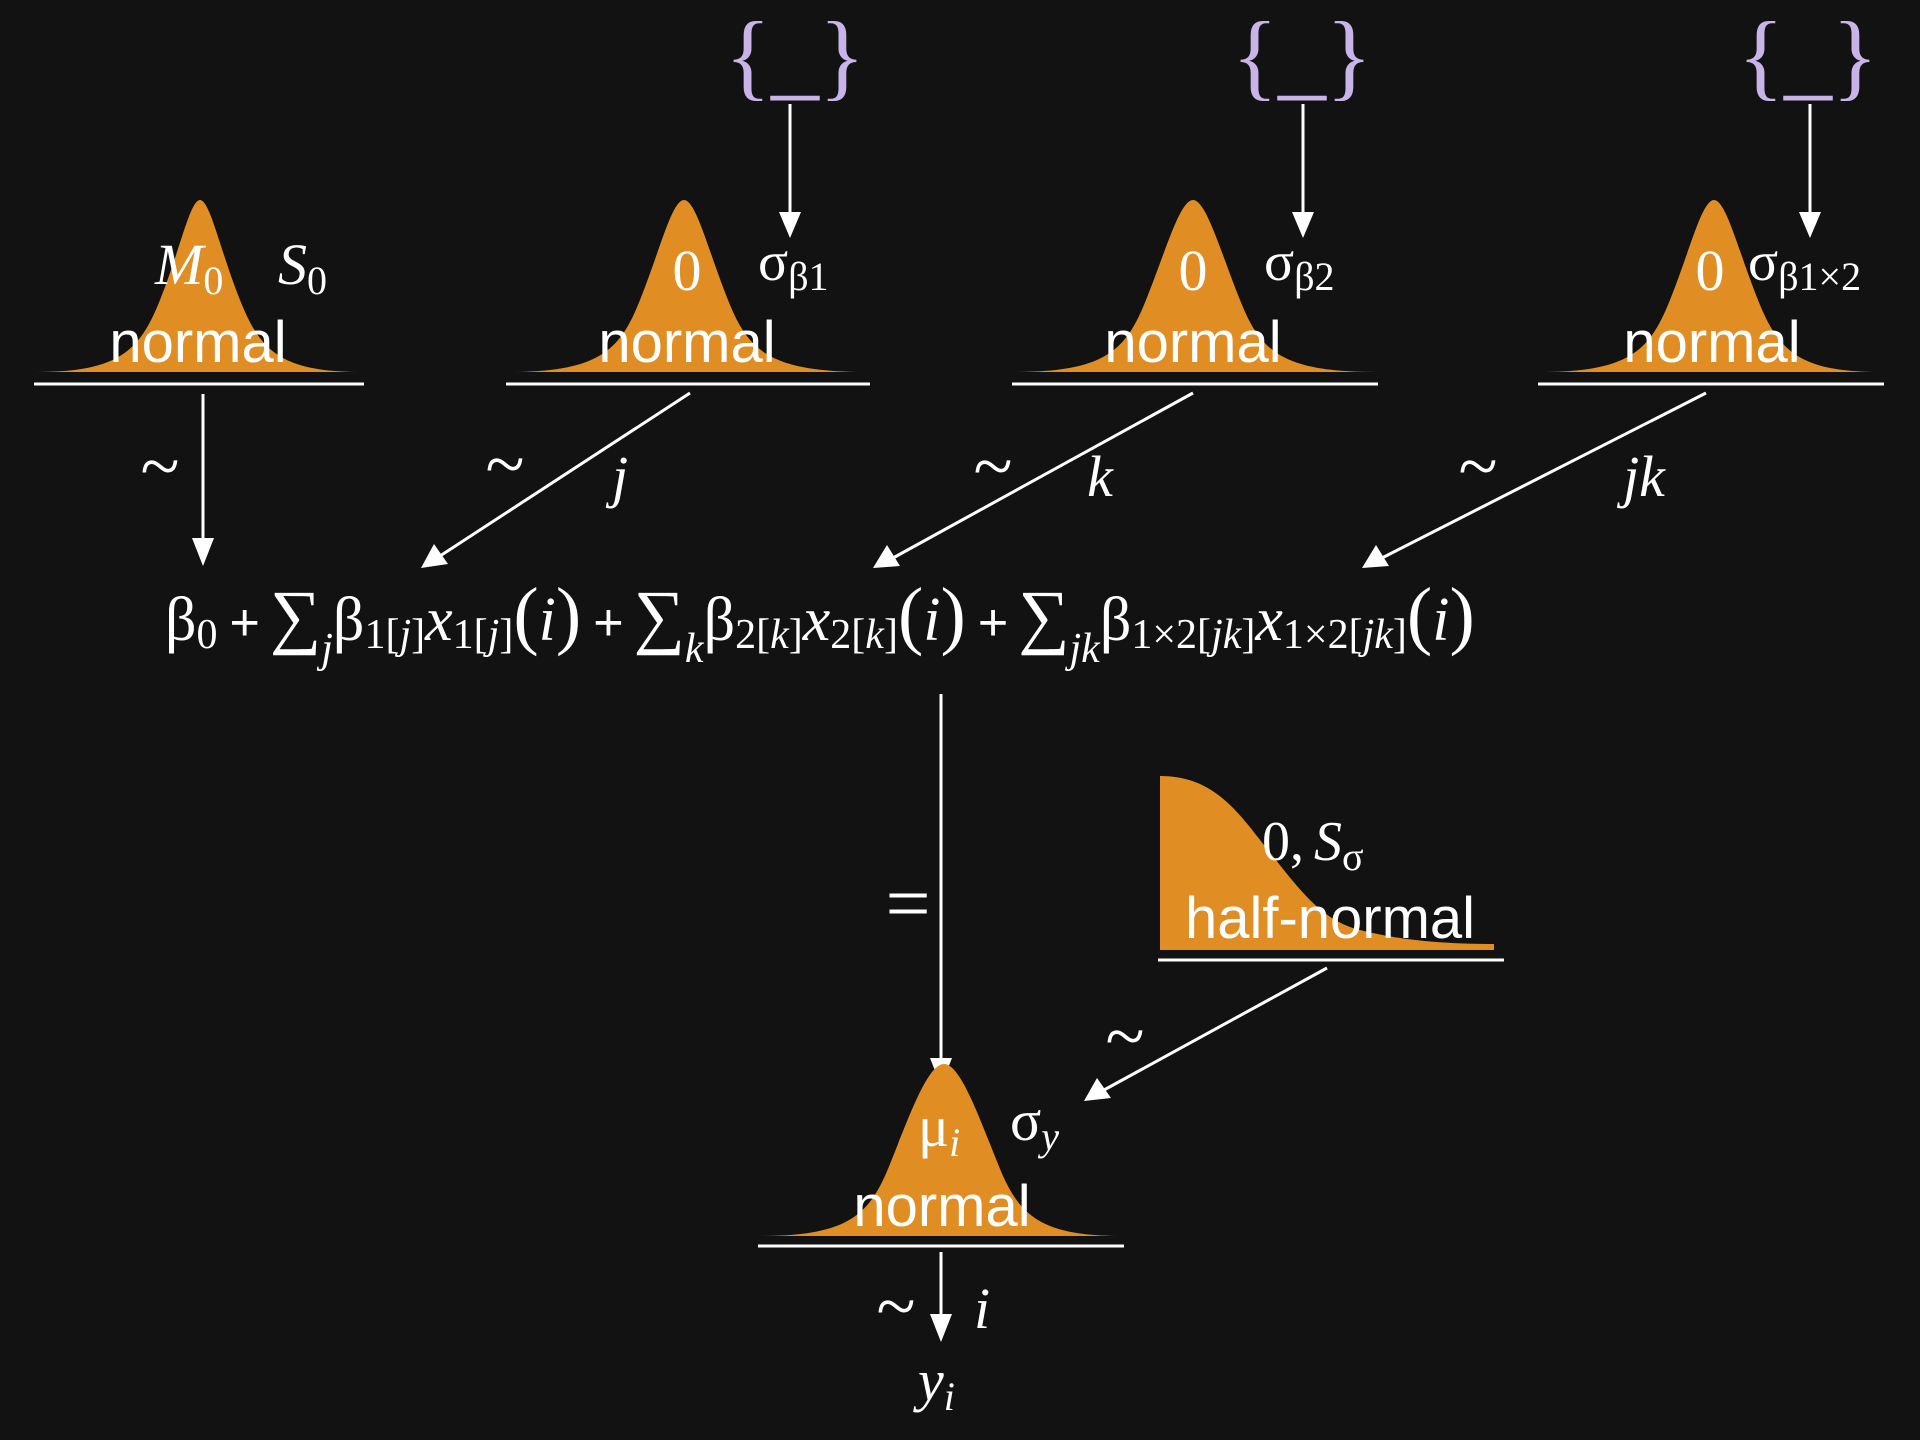  What do you see at coordinates (1192, 342) in the screenshot?
I see `b2-dist-label: normal` at bounding box center [1192, 342].